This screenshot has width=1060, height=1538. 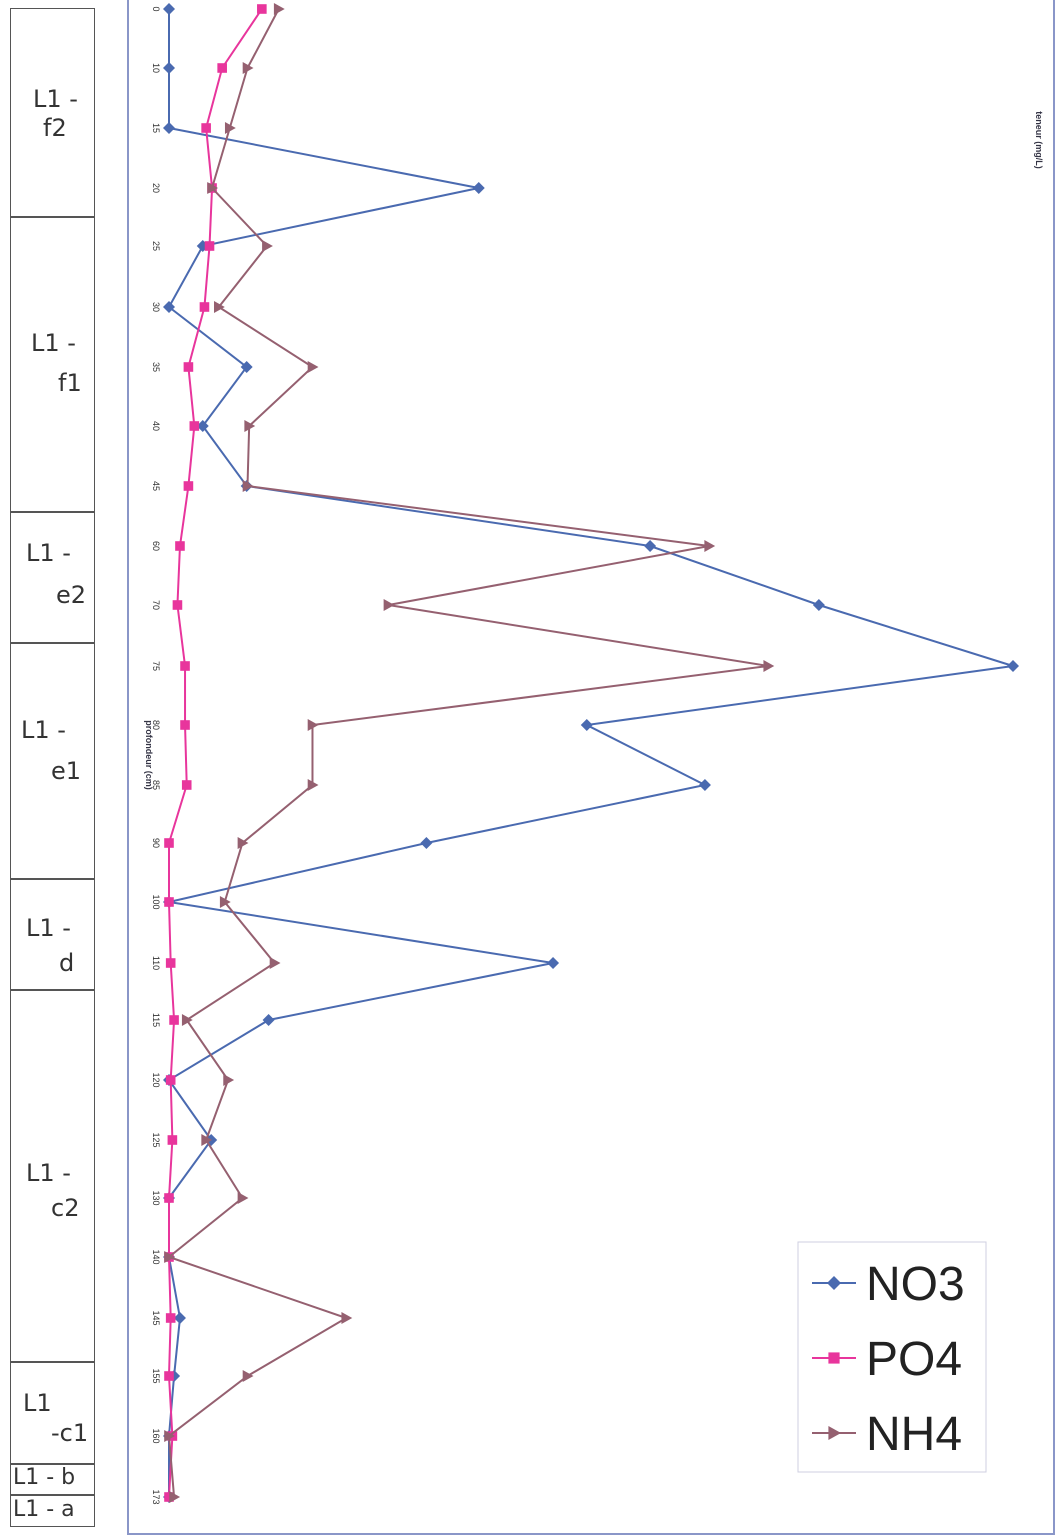 I want to click on depth-tick-label: 15, so click(x=156, y=128).